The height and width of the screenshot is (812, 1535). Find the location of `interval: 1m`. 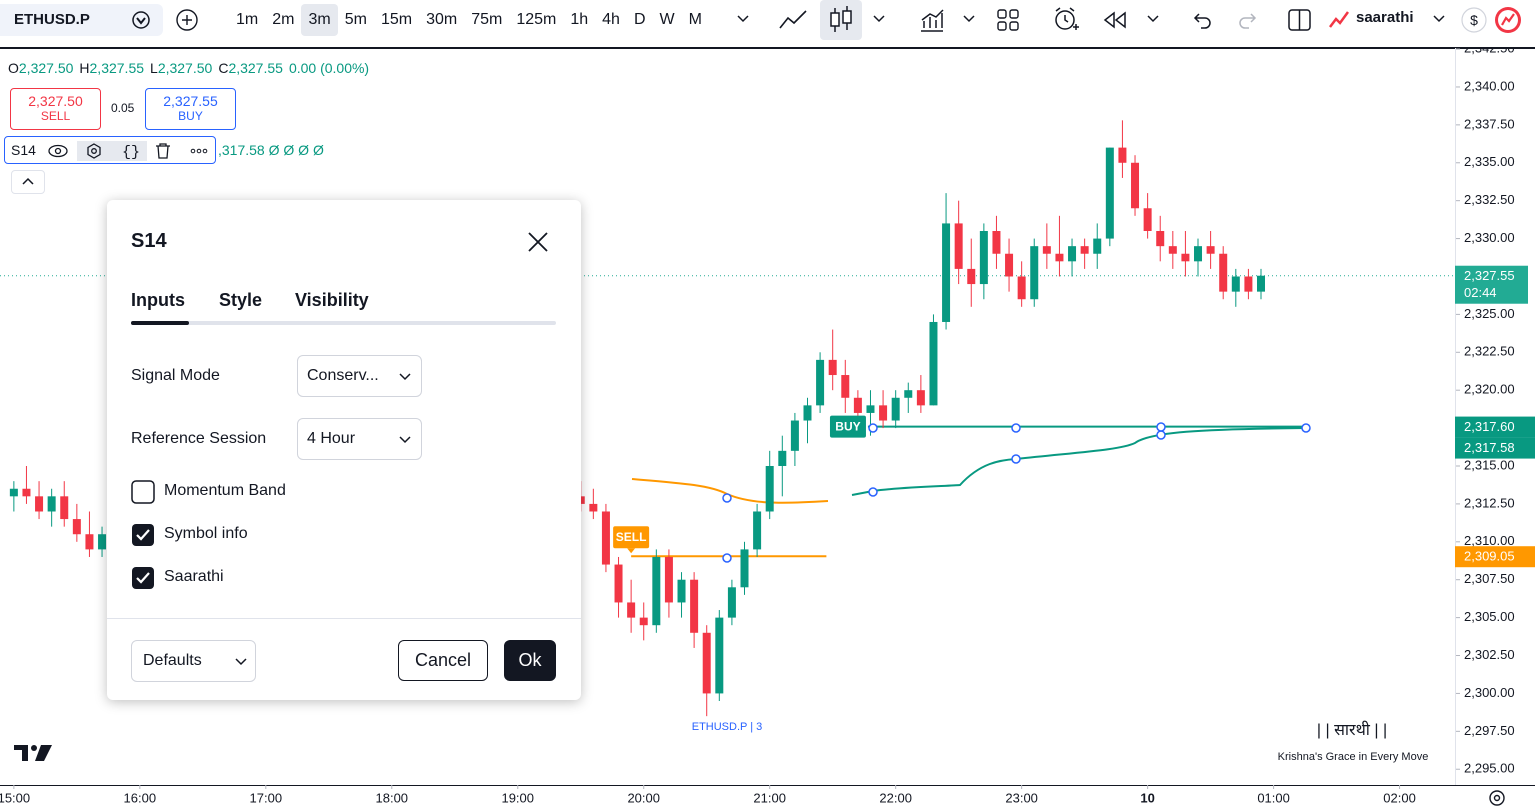

interval: 1m is located at coordinates (247, 19).